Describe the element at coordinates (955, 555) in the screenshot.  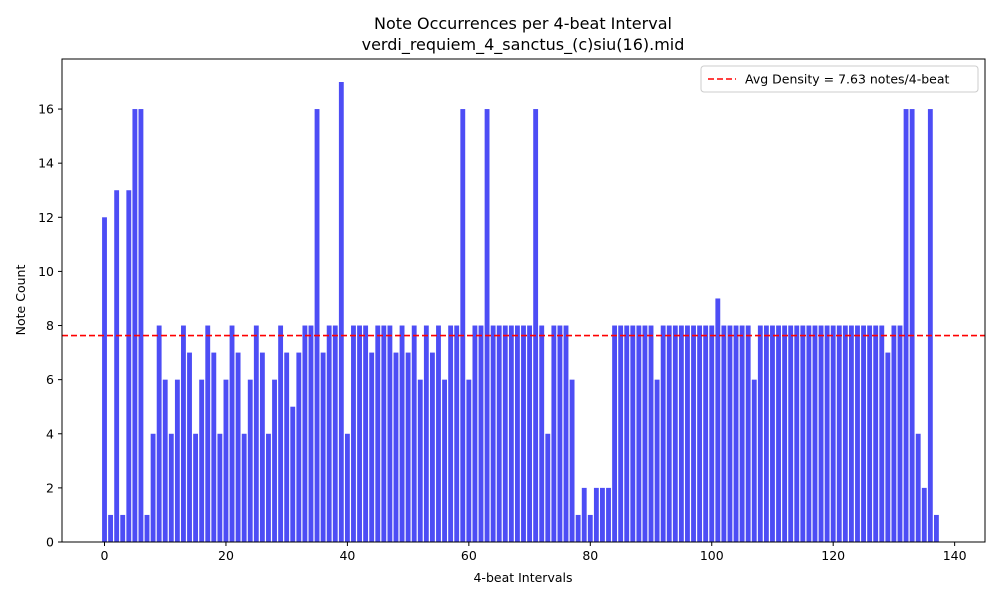
I see `x-tick-label: 140` at that location.